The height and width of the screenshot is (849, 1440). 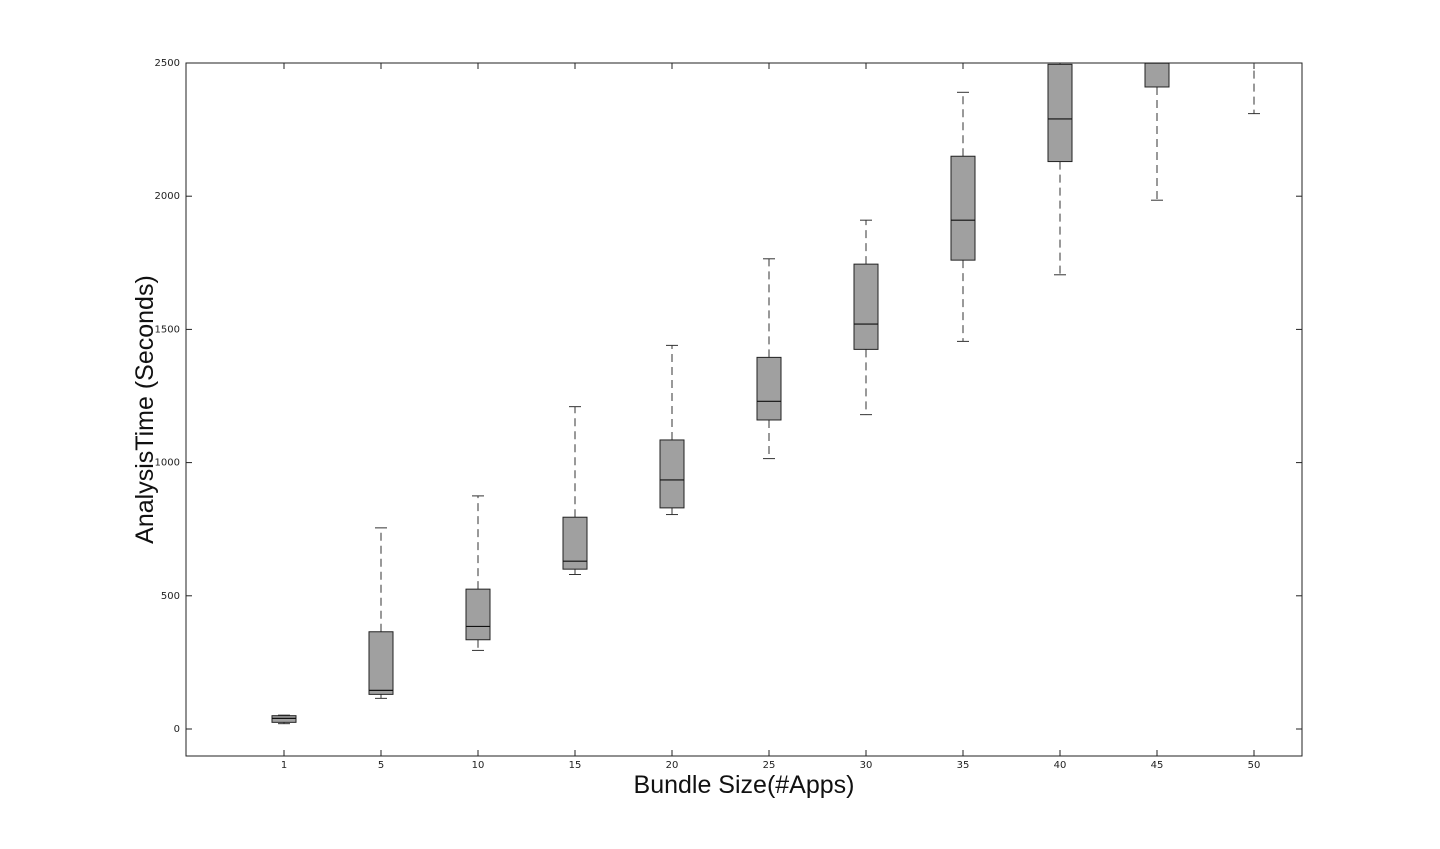 I want to click on x-tick-label: 40, so click(x=1060, y=765).